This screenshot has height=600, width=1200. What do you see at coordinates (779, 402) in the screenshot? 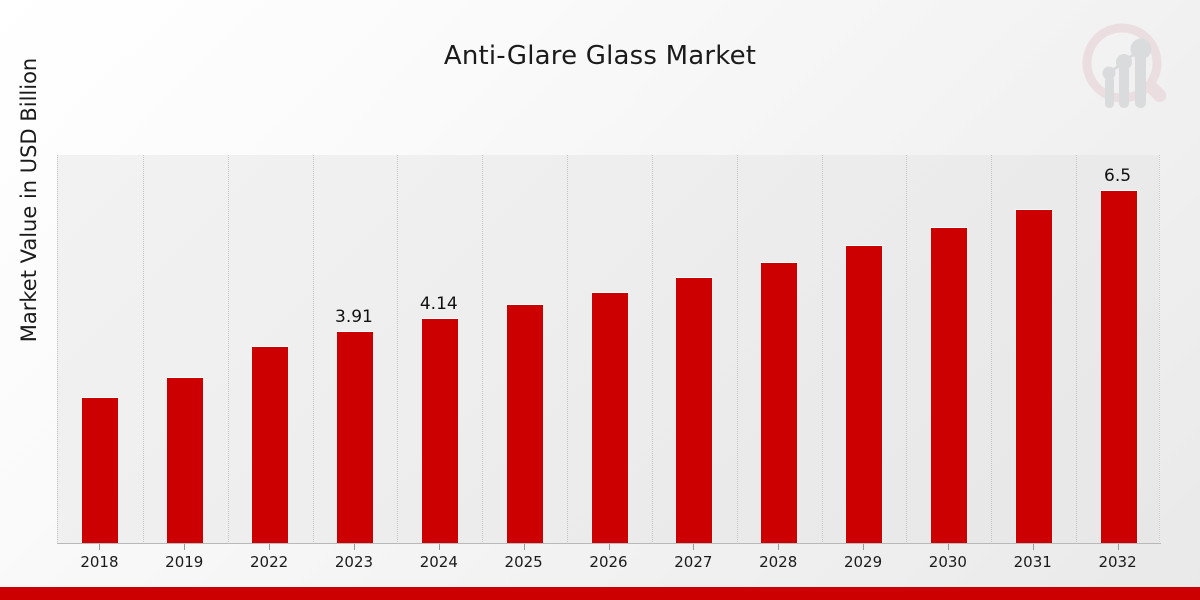
I see `bar-2028` at bounding box center [779, 402].